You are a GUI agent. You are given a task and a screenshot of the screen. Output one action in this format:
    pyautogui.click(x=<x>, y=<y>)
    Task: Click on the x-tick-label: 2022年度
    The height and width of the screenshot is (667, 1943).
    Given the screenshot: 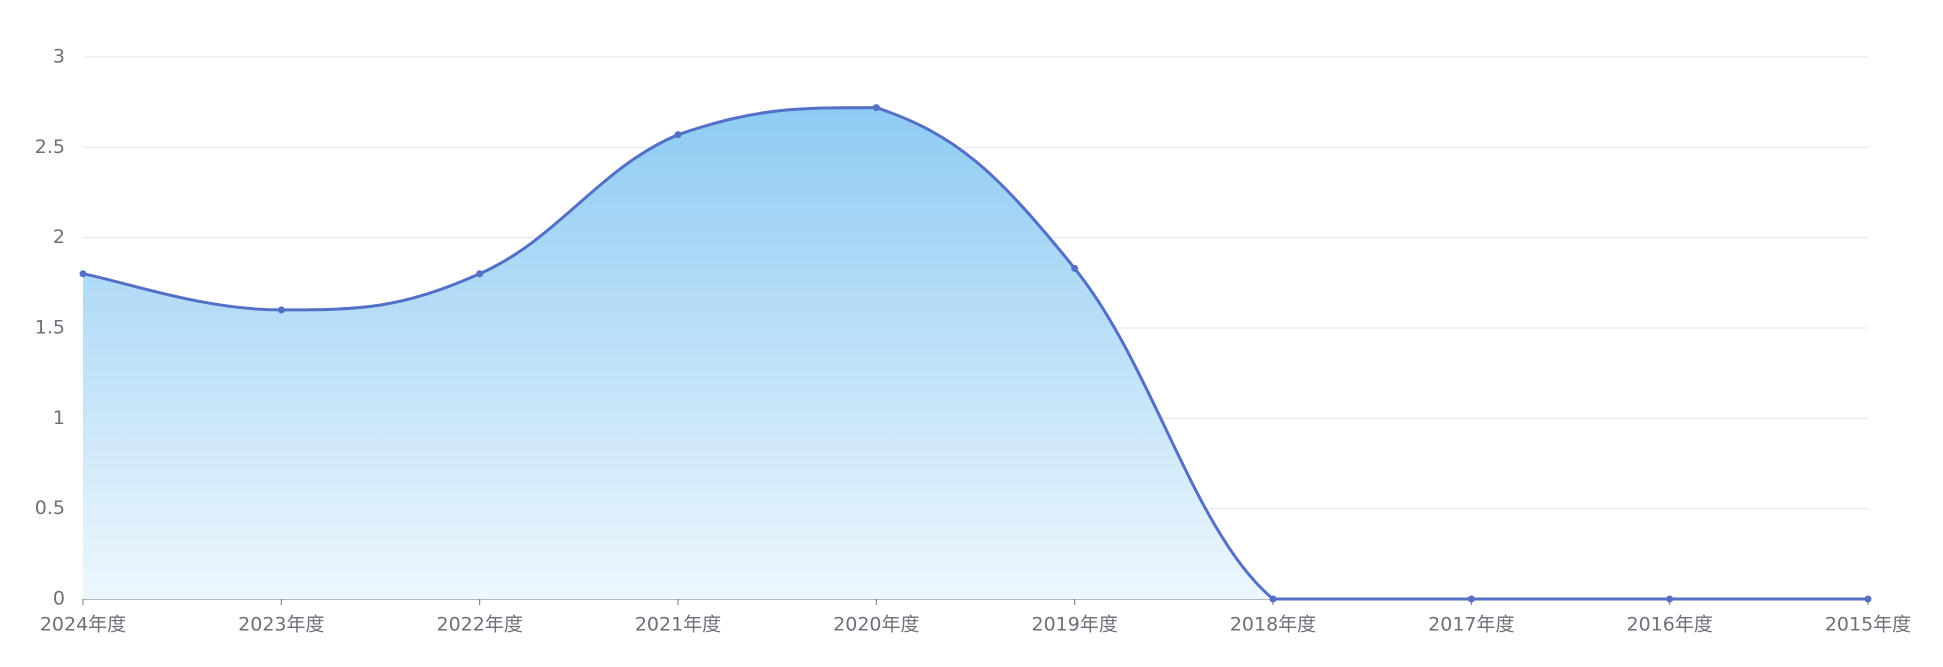 What is the action you would take?
    pyautogui.click(x=479, y=625)
    